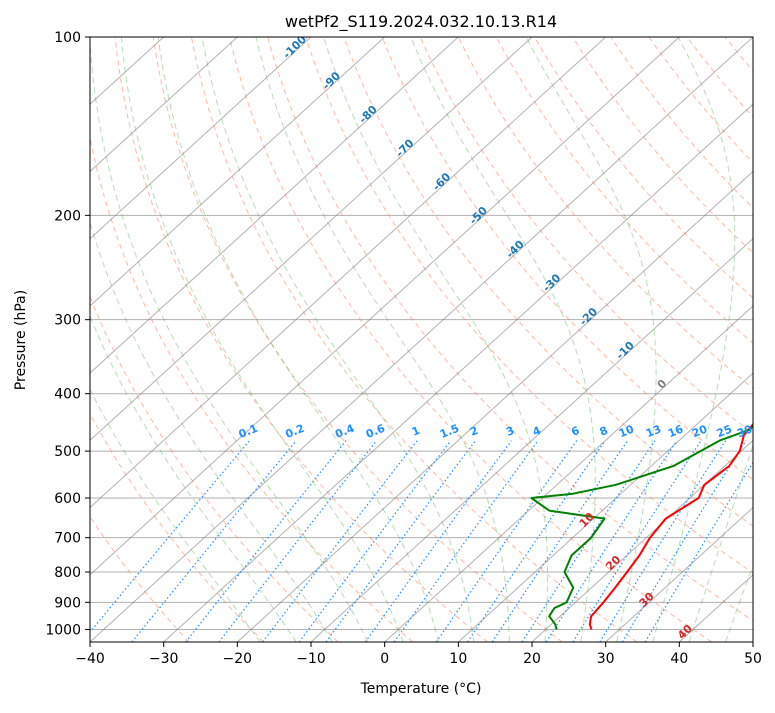 The image size is (775, 713). Describe the element at coordinates (67, 539) in the screenshot. I see `y-tick-label: 700` at that location.